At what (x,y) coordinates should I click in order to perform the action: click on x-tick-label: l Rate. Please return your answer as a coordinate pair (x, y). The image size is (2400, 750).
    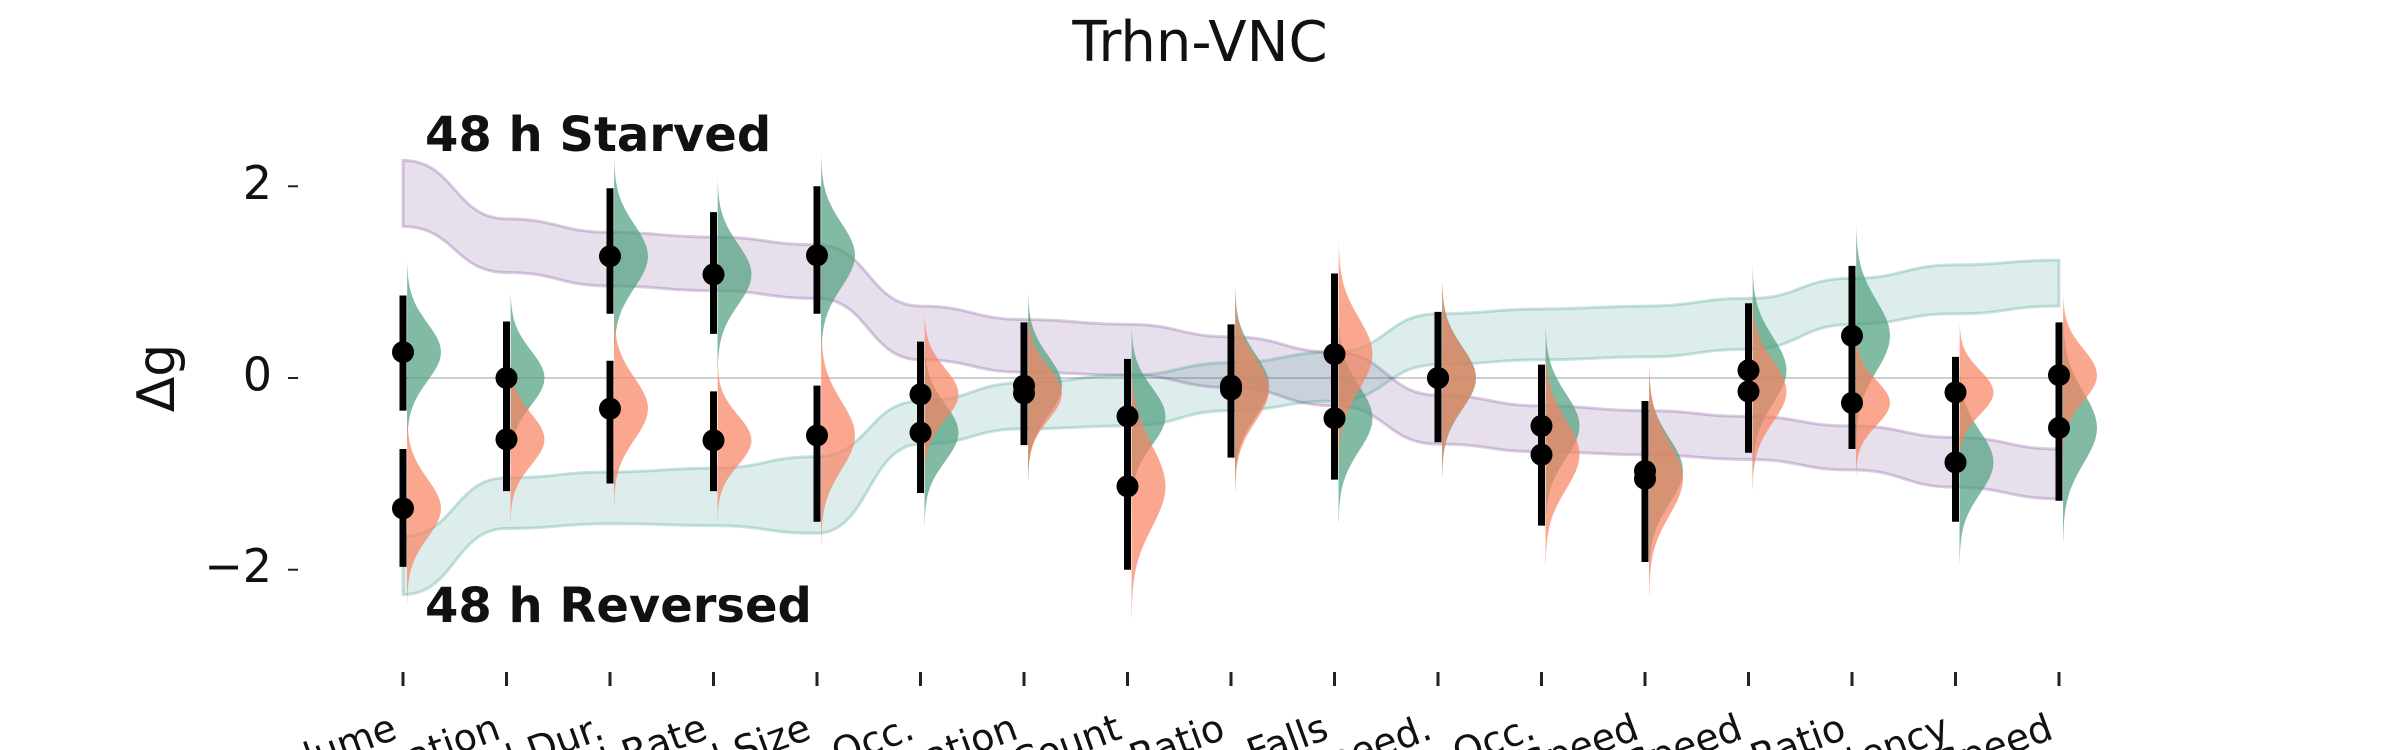
    Looking at the image, I should click on (653, 727).